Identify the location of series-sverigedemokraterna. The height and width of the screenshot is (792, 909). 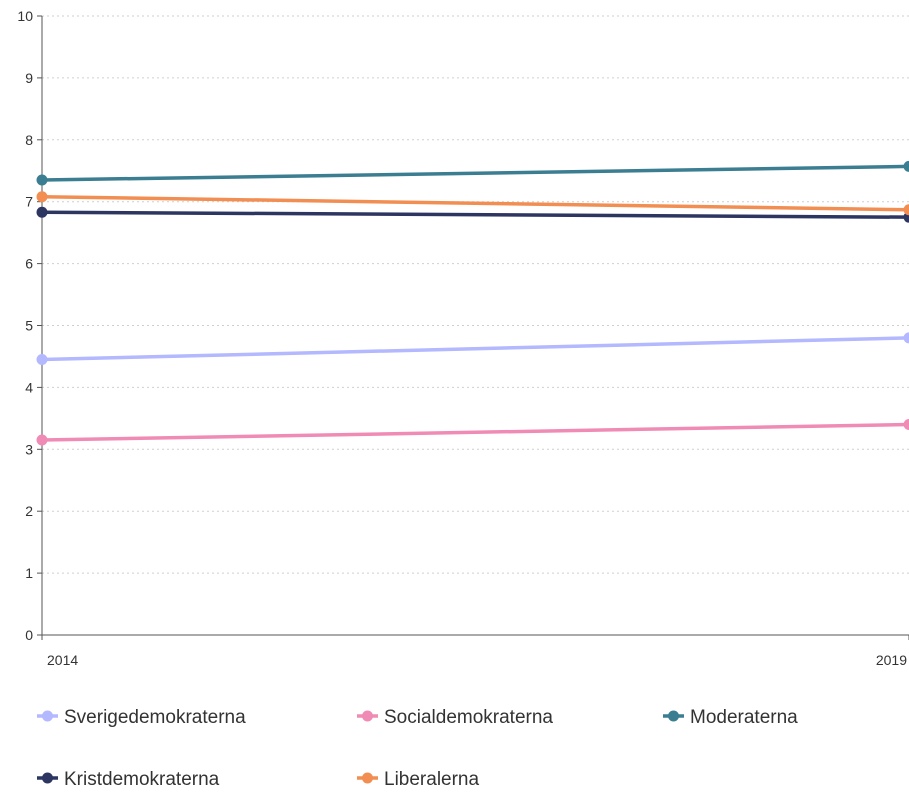
(472, 349).